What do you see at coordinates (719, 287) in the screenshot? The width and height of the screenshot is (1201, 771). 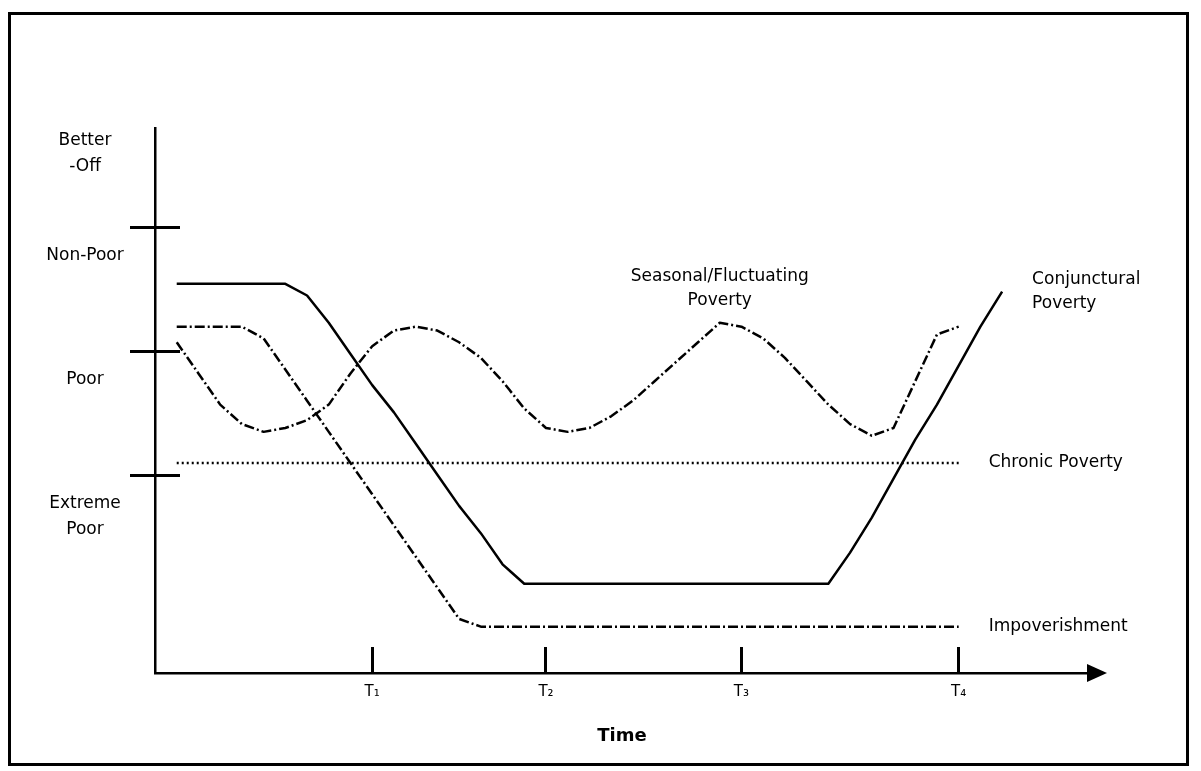 I see `text: Seasonal/Fluctuating Poverty` at bounding box center [719, 287].